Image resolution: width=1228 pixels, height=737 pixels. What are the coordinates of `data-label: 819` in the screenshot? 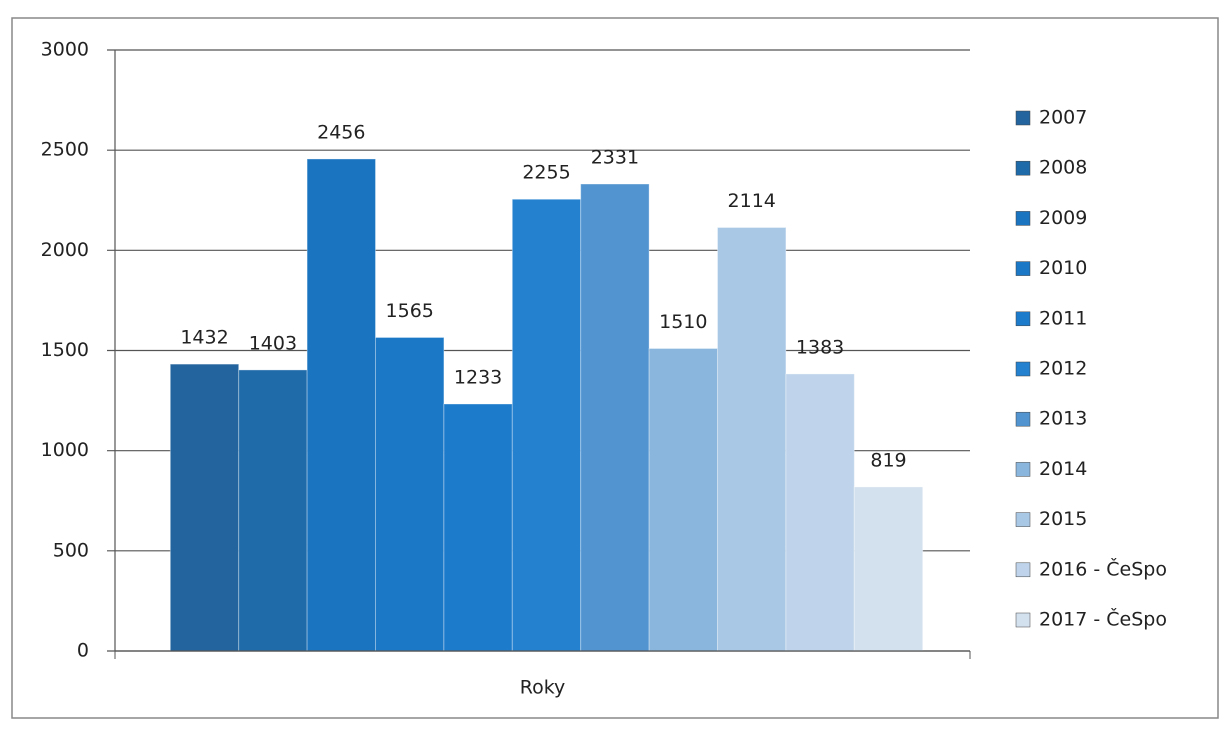 It's located at (888, 460).